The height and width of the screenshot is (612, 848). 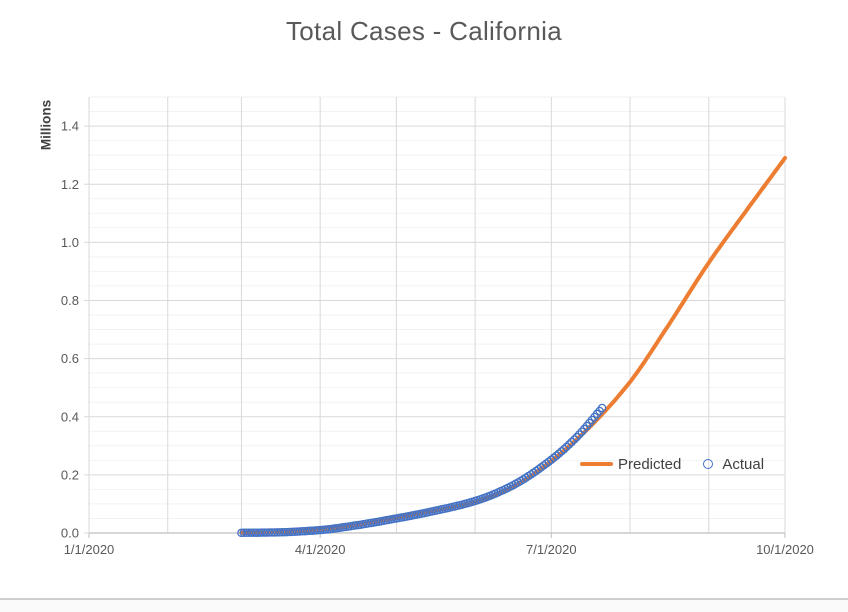 What do you see at coordinates (424, 31) in the screenshot?
I see `chart-title: Total Cases - California` at bounding box center [424, 31].